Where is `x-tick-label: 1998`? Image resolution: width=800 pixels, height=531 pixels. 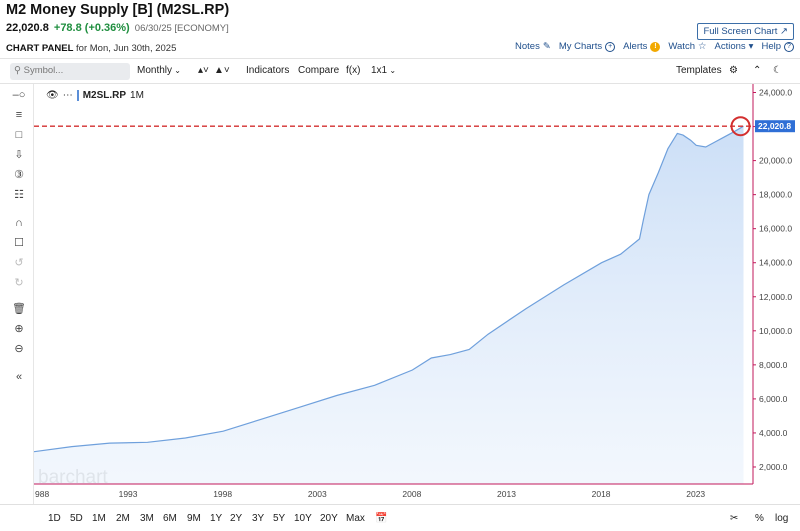
x-tick-label: 1998 is located at coordinates (222, 494).